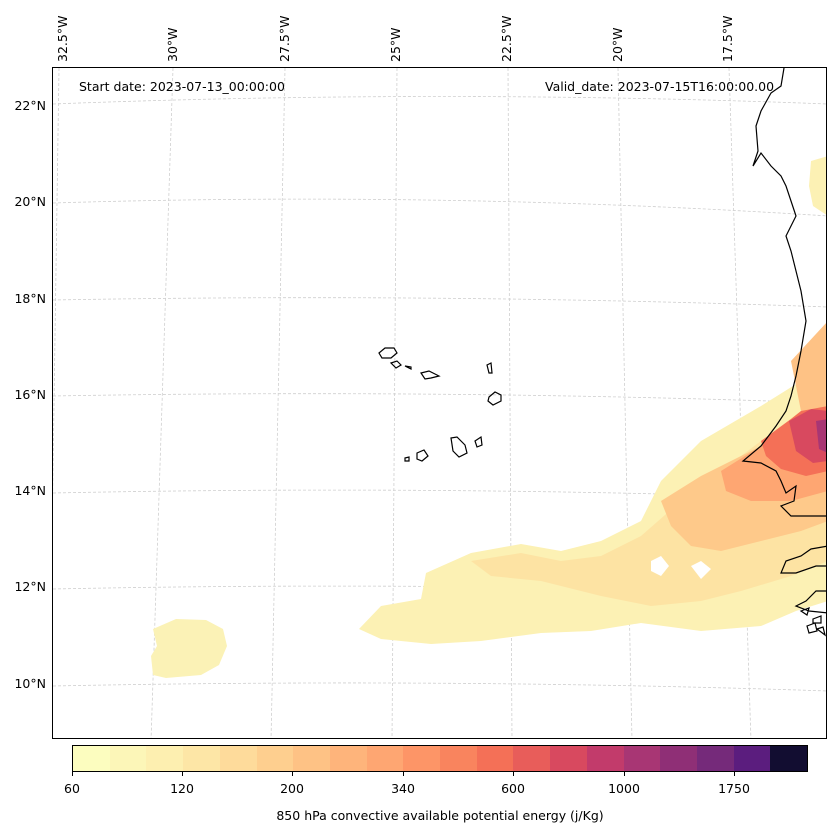 The height and width of the screenshot is (836, 837). Describe the element at coordinates (648, 501) in the screenshot. I see `cape-region-band-level2` at that location.